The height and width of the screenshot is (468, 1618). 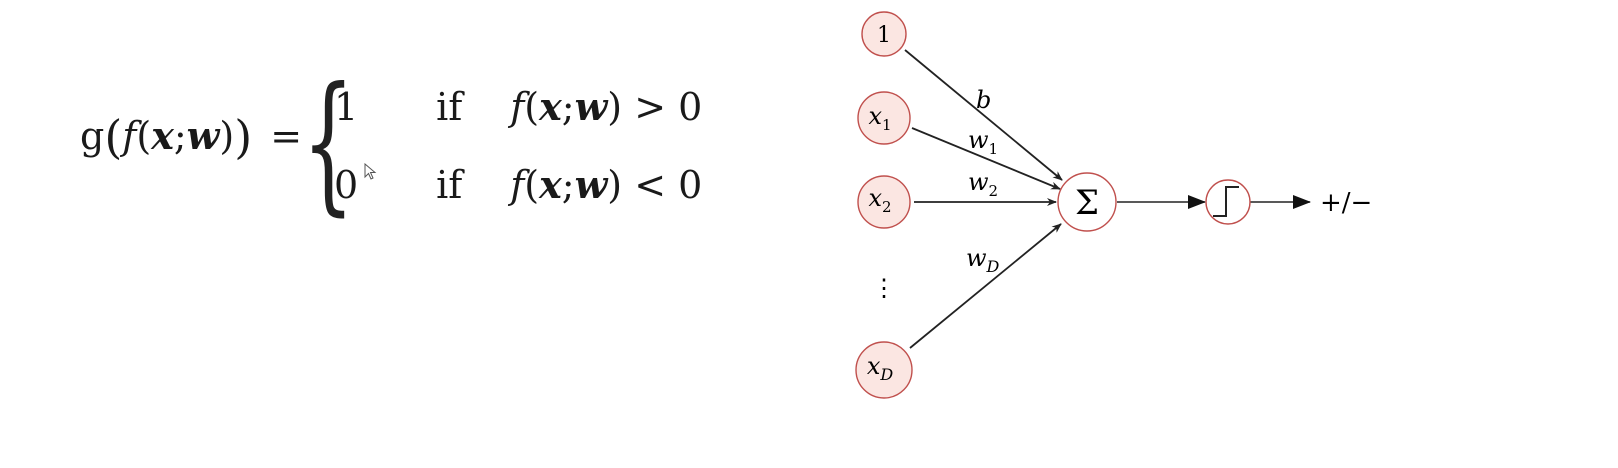 I want to click on input-node-bias-label: 1, so click(x=884, y=35).